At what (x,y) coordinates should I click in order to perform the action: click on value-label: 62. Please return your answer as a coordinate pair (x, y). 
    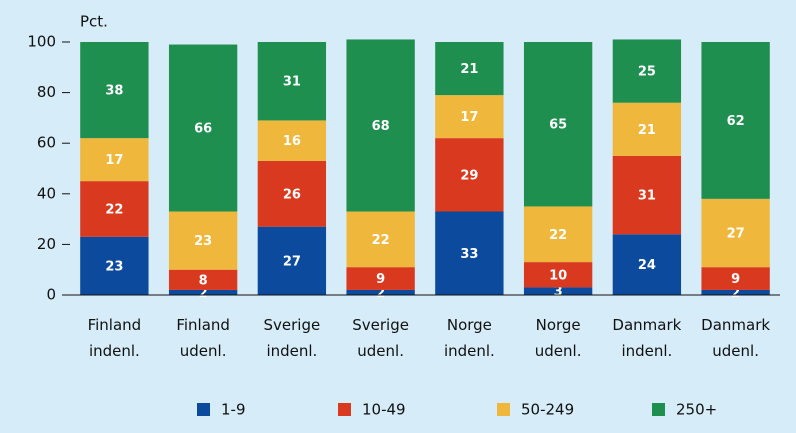
    Looking at the image, I should click on (736, 121).